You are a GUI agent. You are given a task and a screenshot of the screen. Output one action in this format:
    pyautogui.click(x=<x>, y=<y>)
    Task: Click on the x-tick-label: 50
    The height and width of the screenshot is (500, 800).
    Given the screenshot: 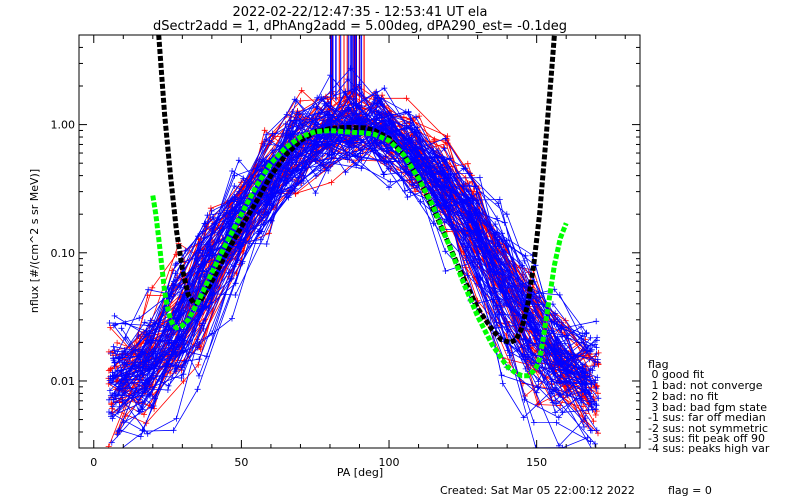 What is the action you would take?
    pyautogui.click(x=241, y=462)
    